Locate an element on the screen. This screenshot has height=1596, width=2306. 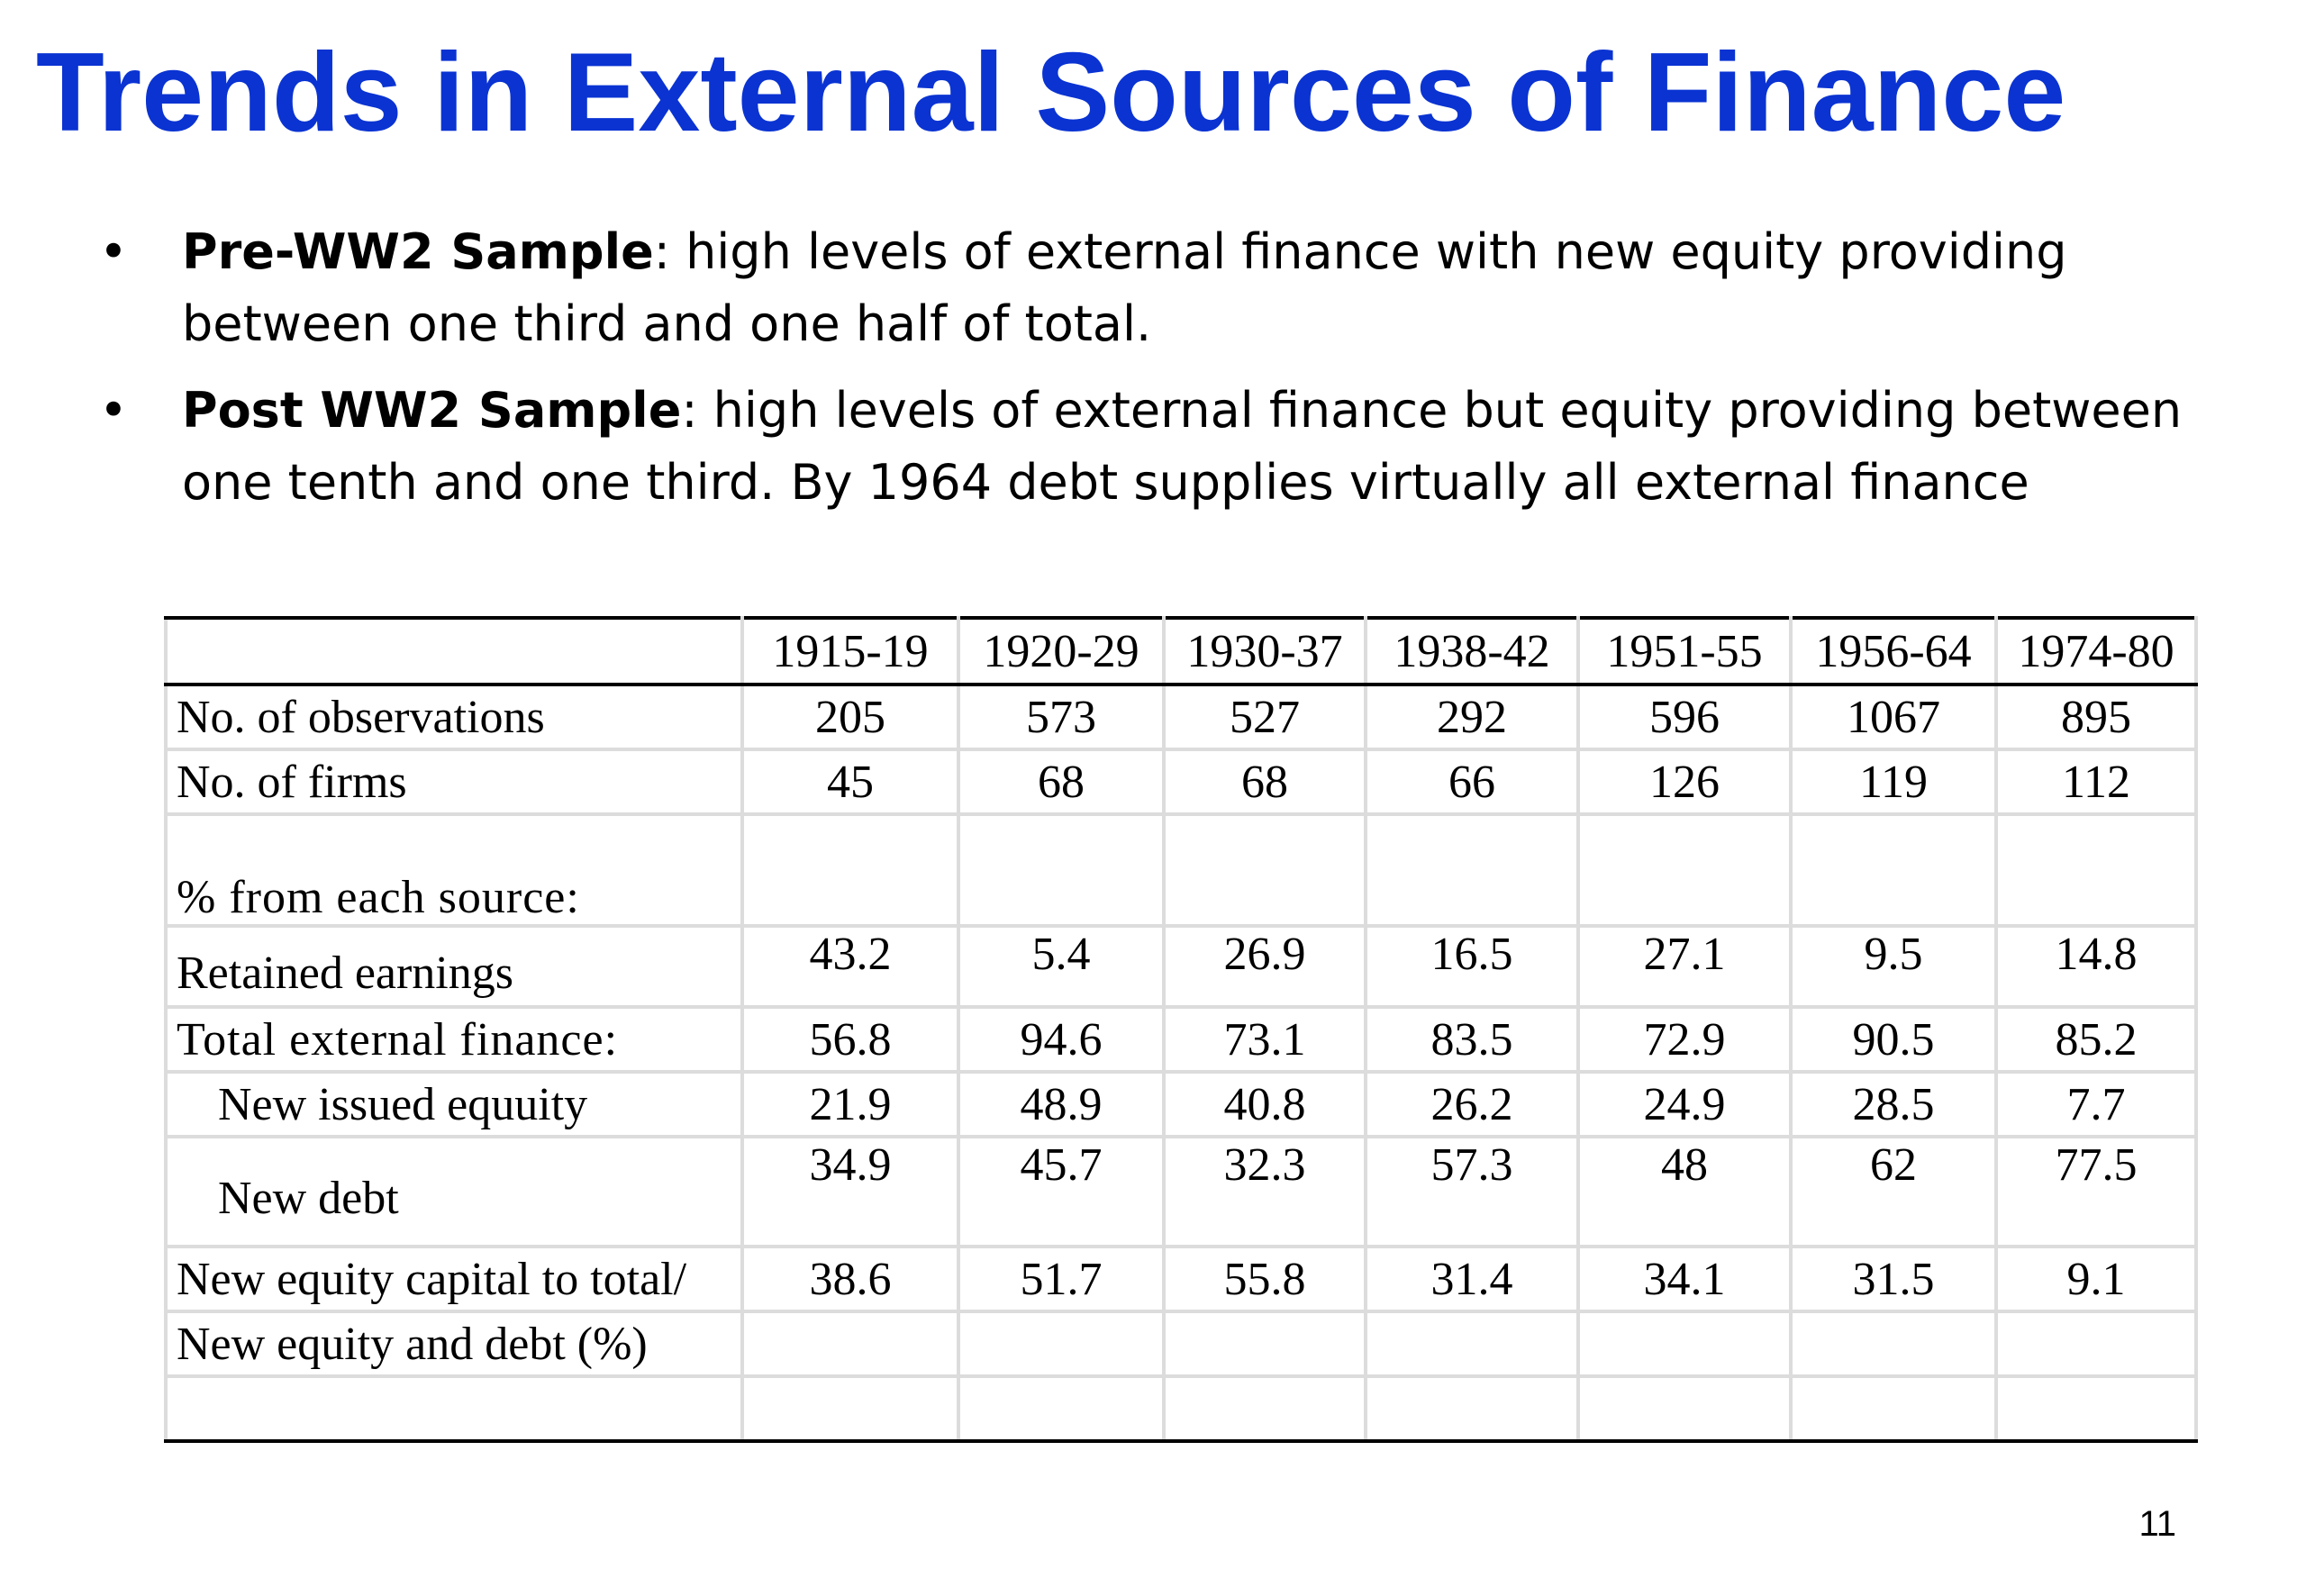
table-cell: 85.2 is located at coordinates (2096, 1039).